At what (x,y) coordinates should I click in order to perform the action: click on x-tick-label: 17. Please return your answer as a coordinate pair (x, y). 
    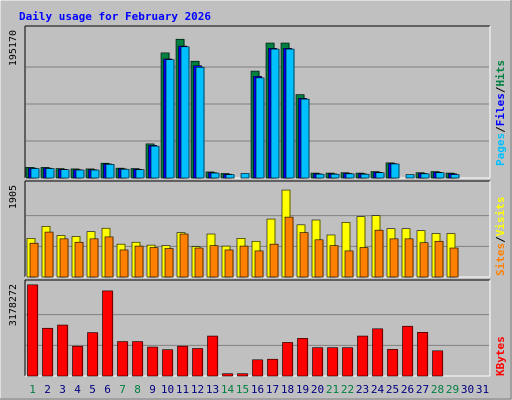
    Looking at the image, I should click on (272, 389).